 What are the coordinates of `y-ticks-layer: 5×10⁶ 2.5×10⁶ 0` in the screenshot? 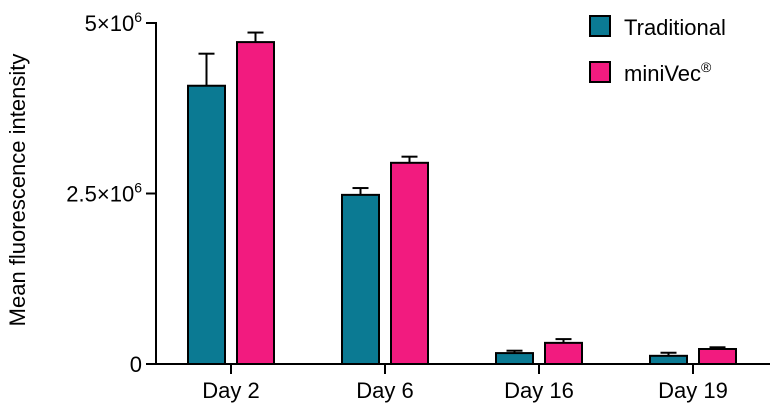 It's located at (111, 193).